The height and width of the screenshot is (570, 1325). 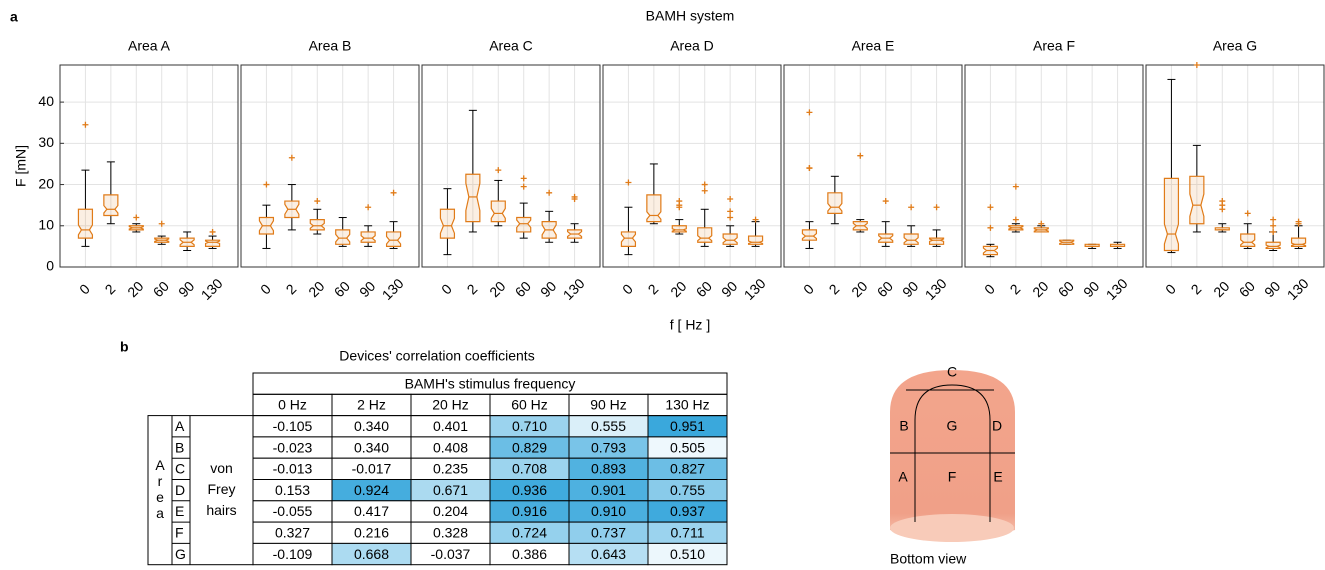 I want to click on y-axis-label: F [mN], so click(x=21, y=166).